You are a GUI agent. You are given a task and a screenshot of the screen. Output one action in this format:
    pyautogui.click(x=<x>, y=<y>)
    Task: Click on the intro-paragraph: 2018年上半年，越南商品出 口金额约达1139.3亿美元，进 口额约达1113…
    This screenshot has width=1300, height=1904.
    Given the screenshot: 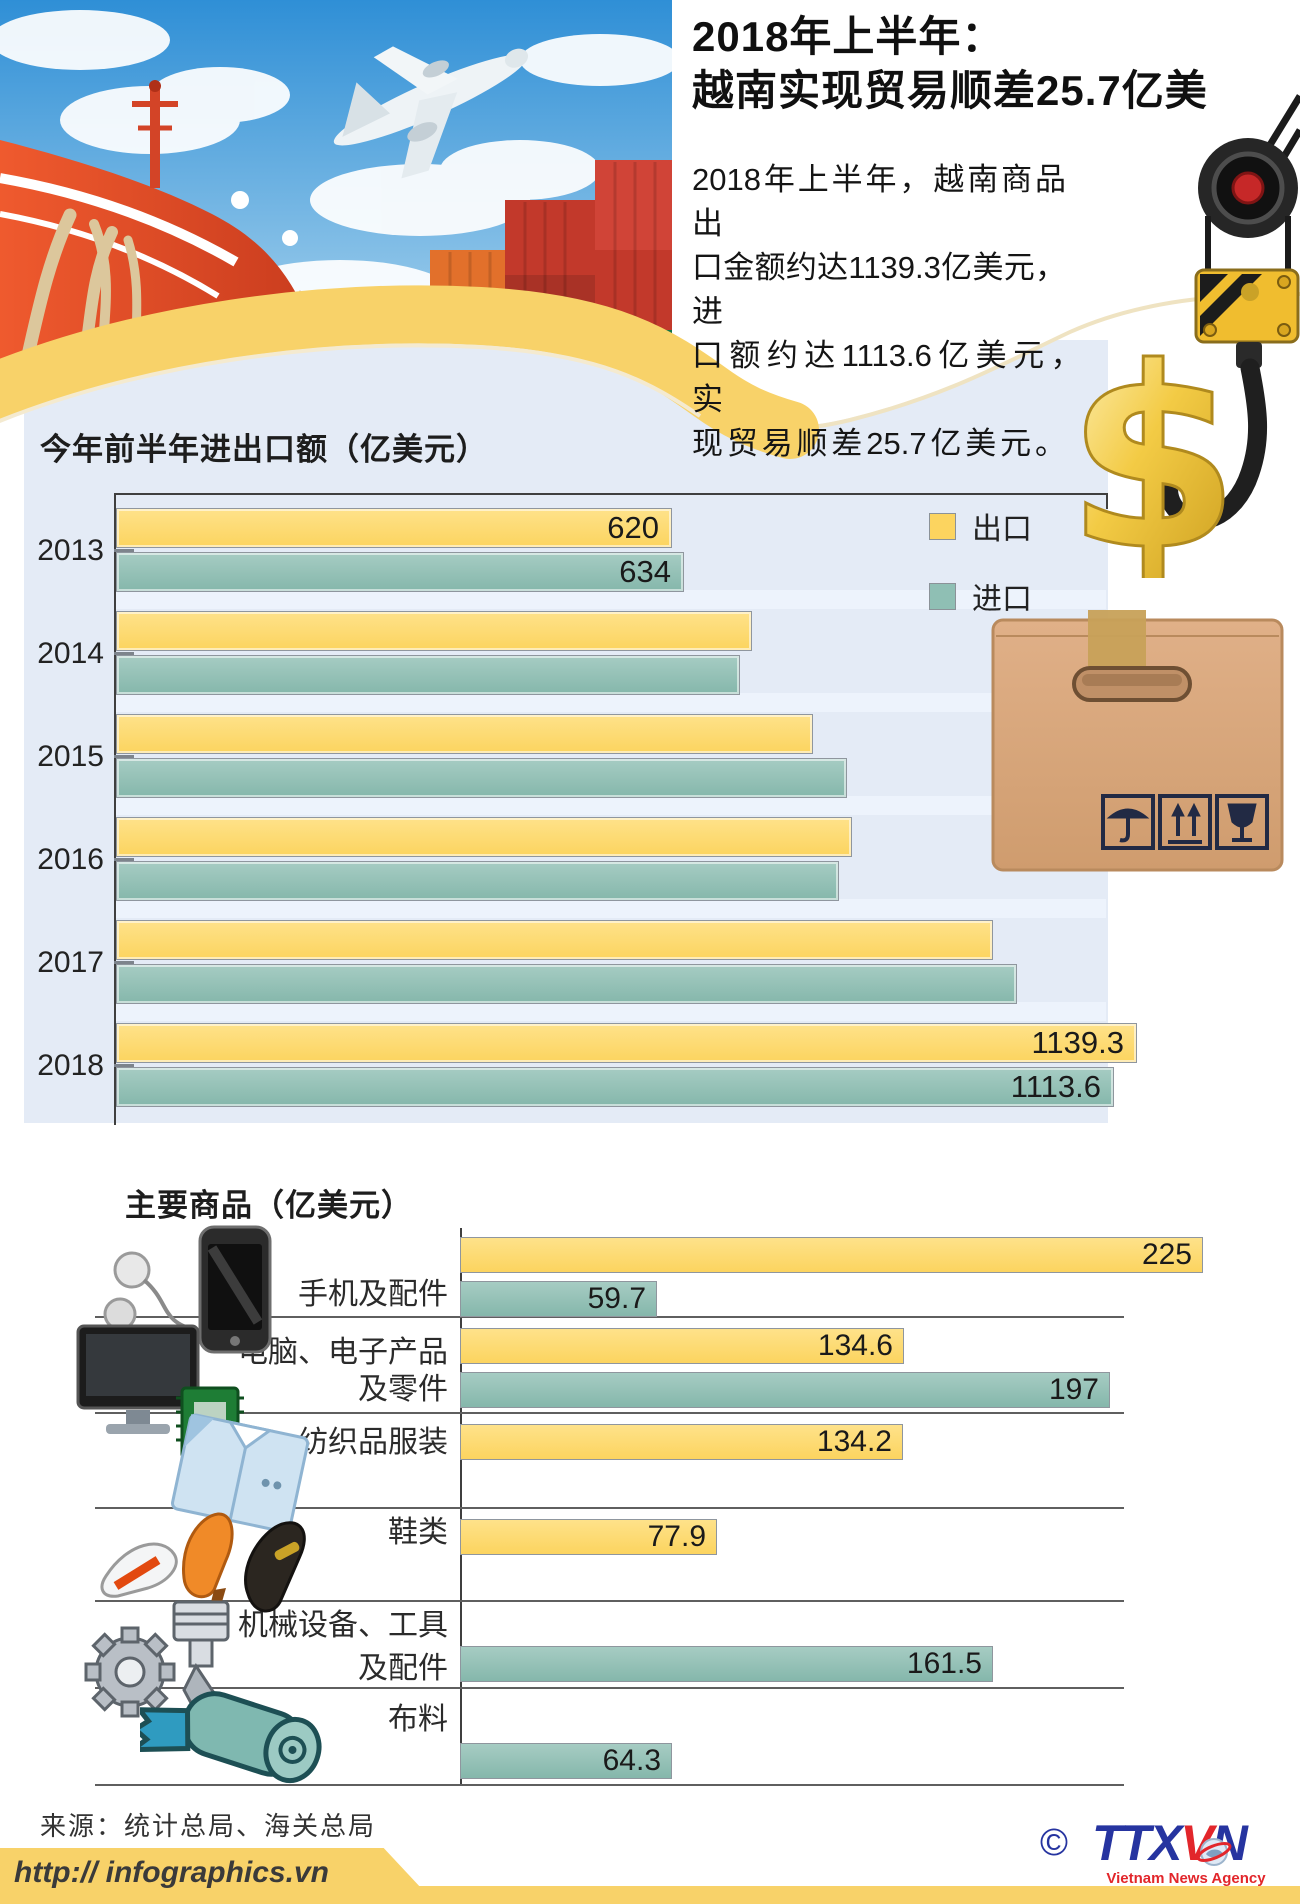 What is the action you would take?
    pyautogui.click(x=894, y=312)
    